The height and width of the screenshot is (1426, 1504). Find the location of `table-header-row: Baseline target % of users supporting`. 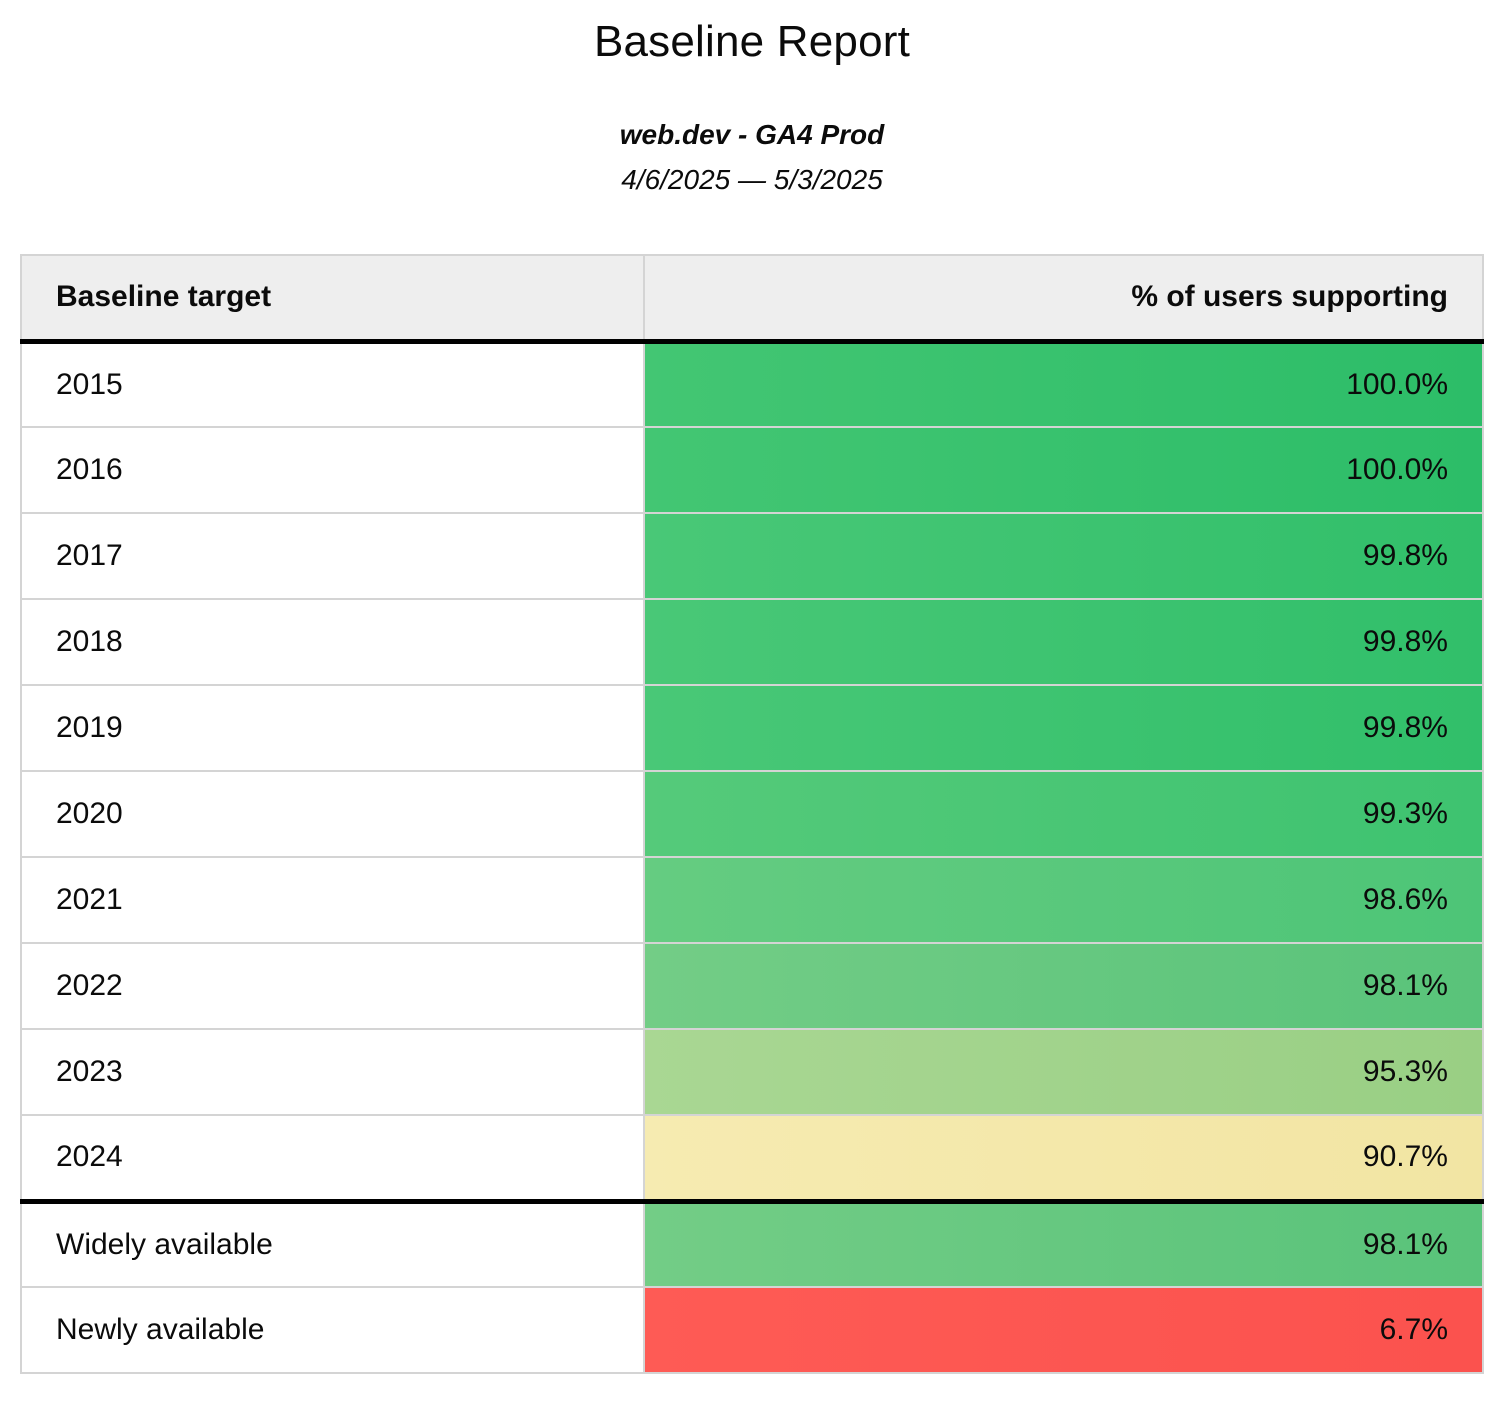

table-header-row: Baseline target % of users supporting is located at coordinates (752, 299).